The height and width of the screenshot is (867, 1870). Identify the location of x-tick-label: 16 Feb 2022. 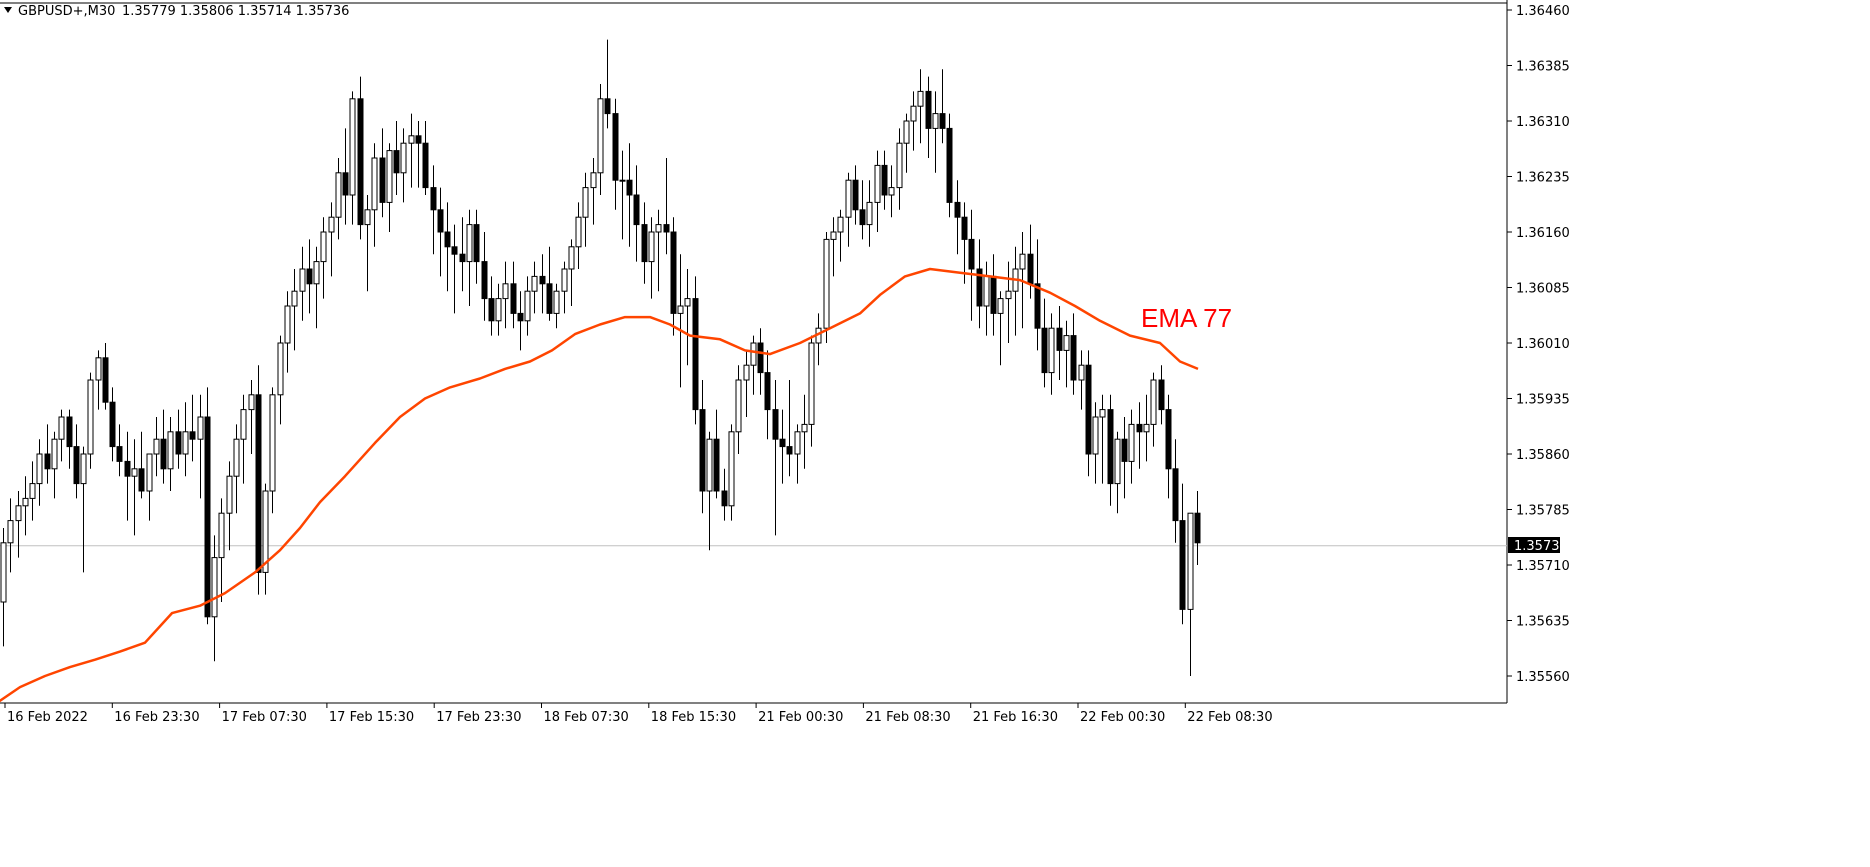
(47, 717).